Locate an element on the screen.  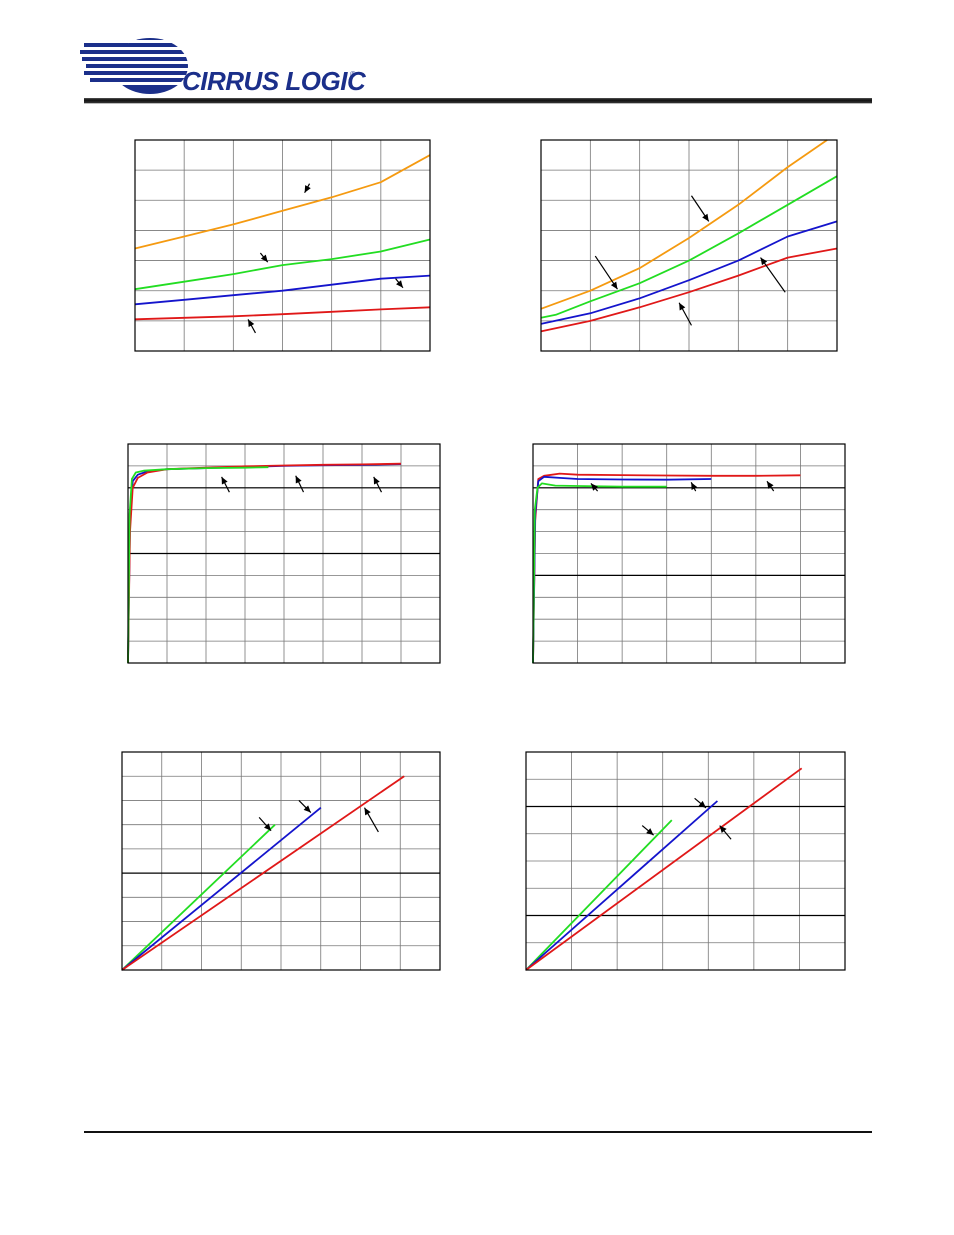
footer-rule is located at coordinates (478, 1132).